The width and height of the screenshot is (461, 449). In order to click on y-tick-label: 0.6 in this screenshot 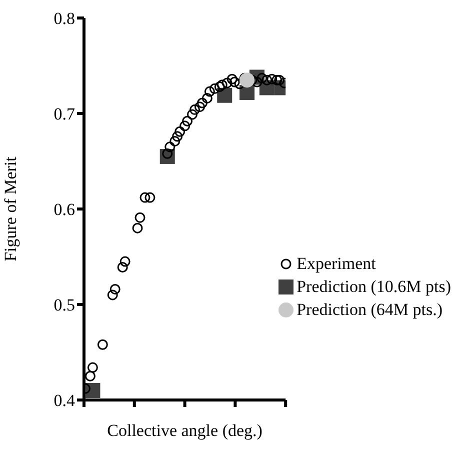, I will do `click(64, 210)`.